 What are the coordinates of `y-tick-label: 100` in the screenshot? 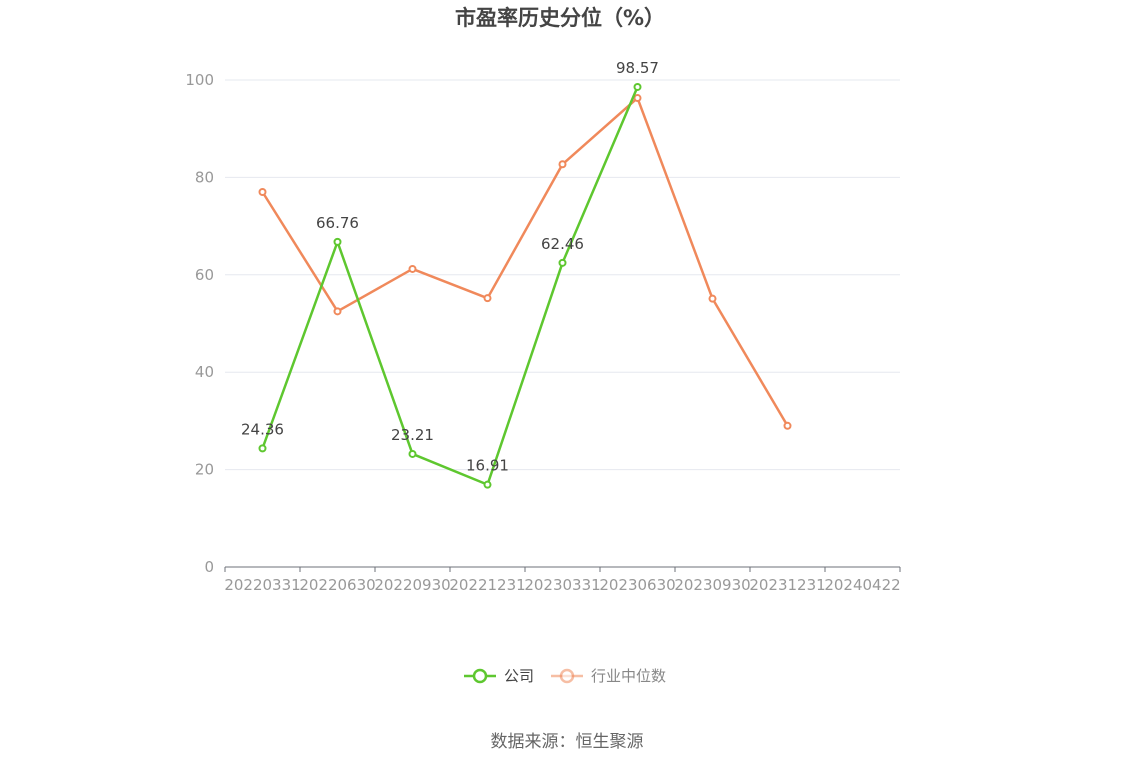 It's located at (199, 80).